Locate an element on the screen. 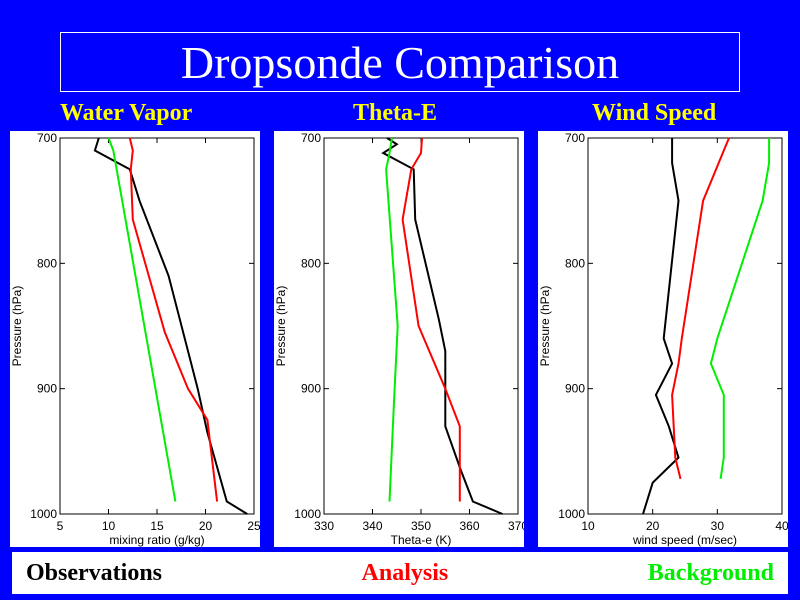 Image resolution: width=800 pixels, height=600 pixels. x-tick-label: 370 is located at coordinates (516, 526).